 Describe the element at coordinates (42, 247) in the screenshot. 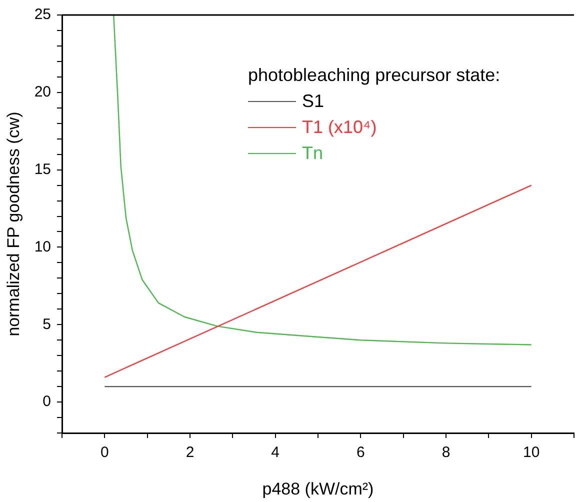

I see `y-tick-label: 10` at that location.